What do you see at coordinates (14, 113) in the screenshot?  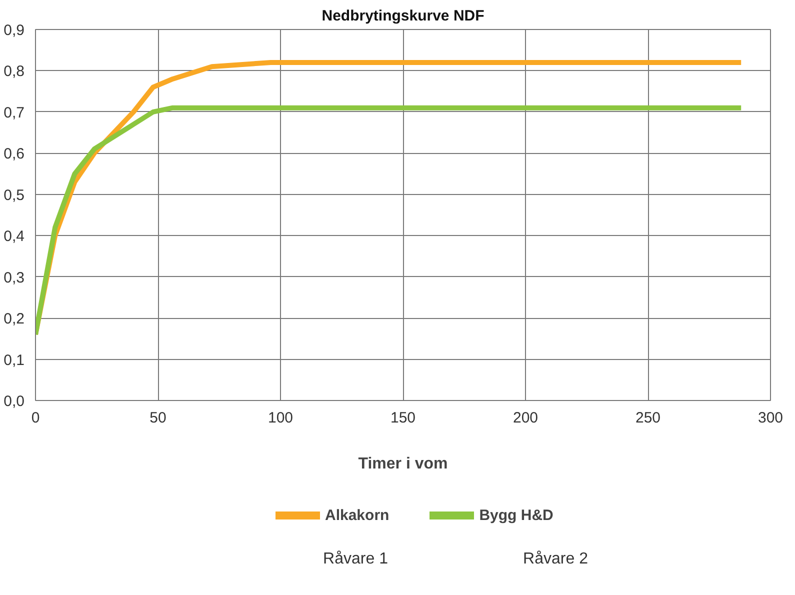 I see `y-tick-label: 0,7` at bounding box center [14, 113].